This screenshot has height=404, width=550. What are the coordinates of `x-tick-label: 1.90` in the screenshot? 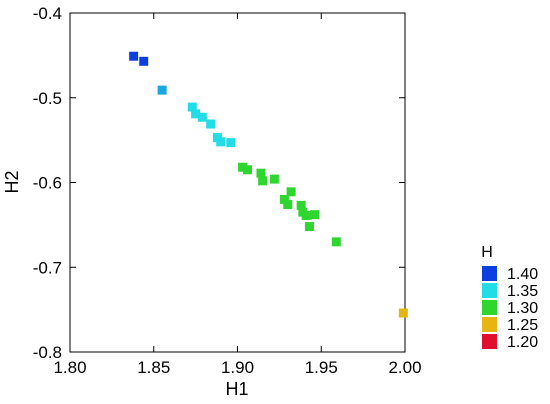 It's located at (237, 367).